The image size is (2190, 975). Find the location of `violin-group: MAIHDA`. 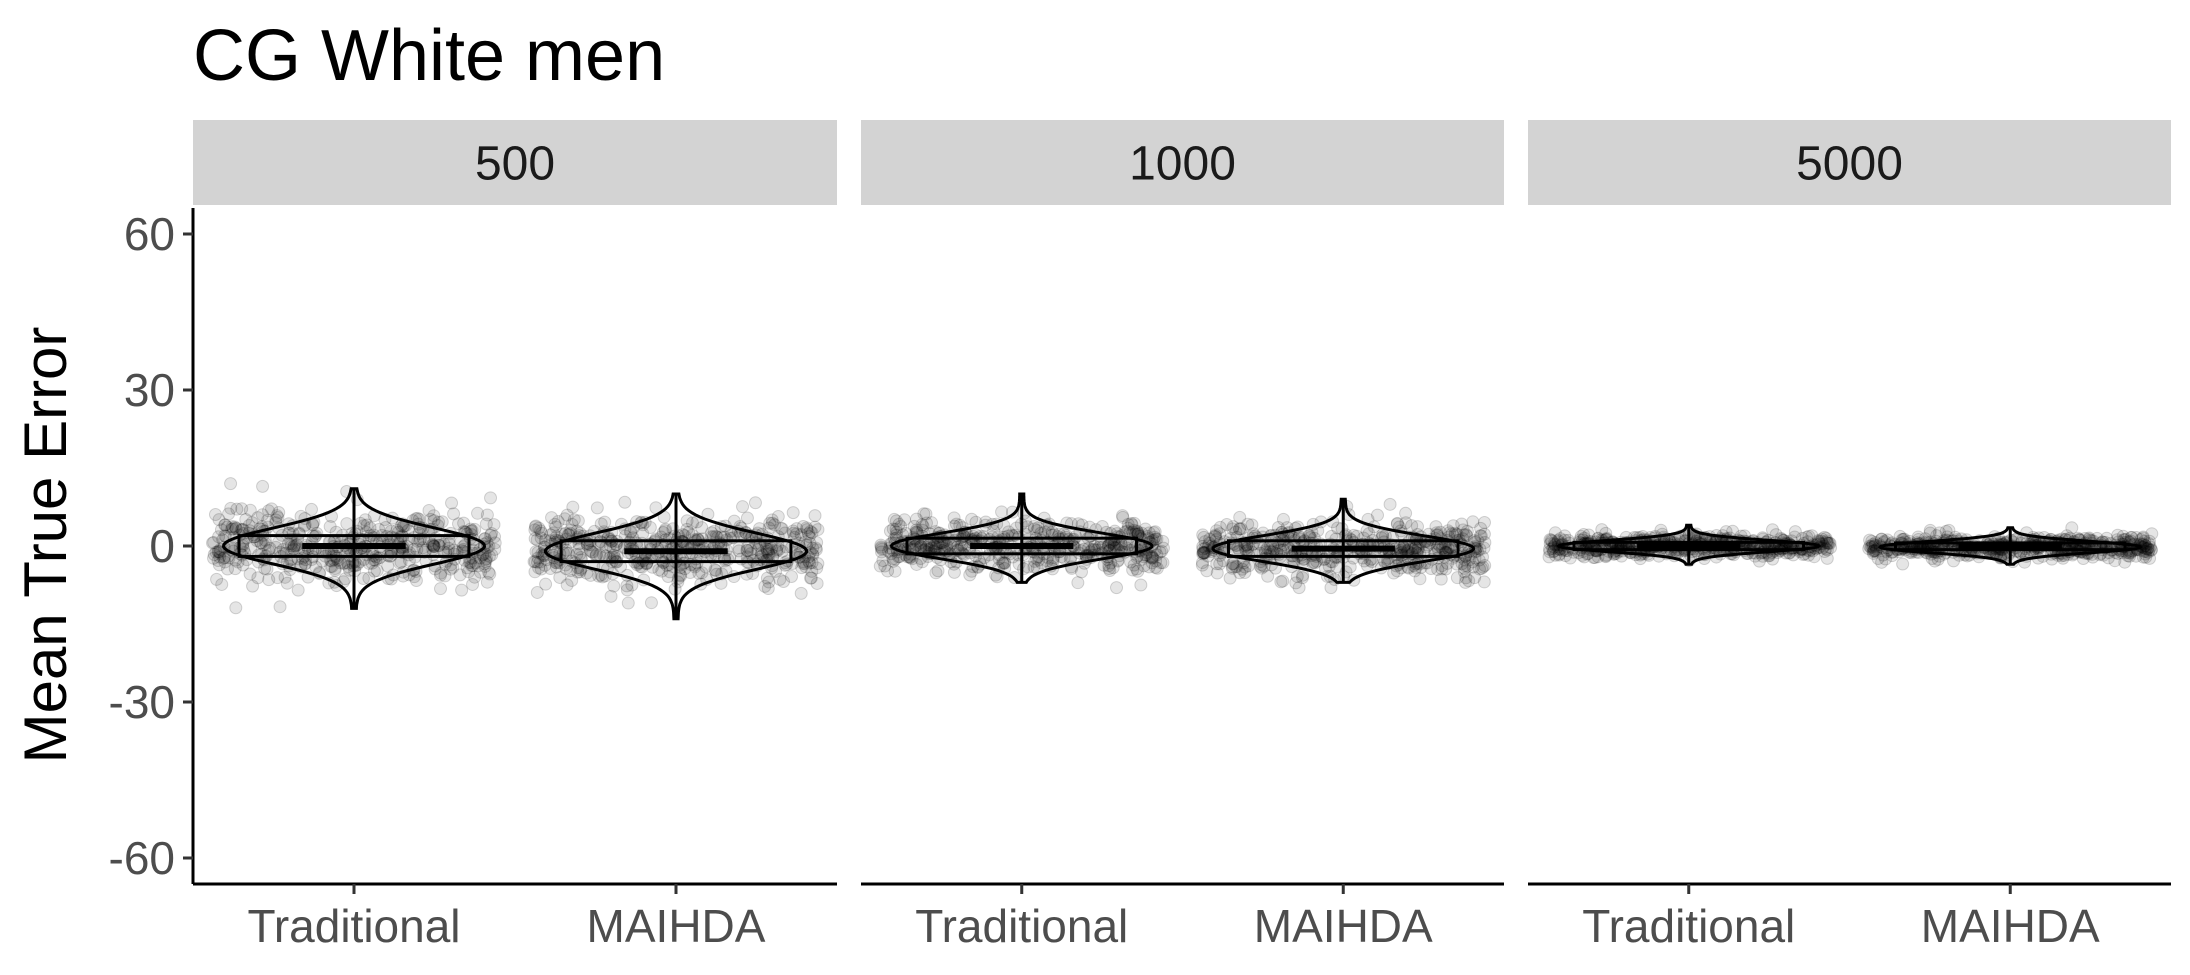

violin-group: MAIHDA is located at coordinates (676, 722).